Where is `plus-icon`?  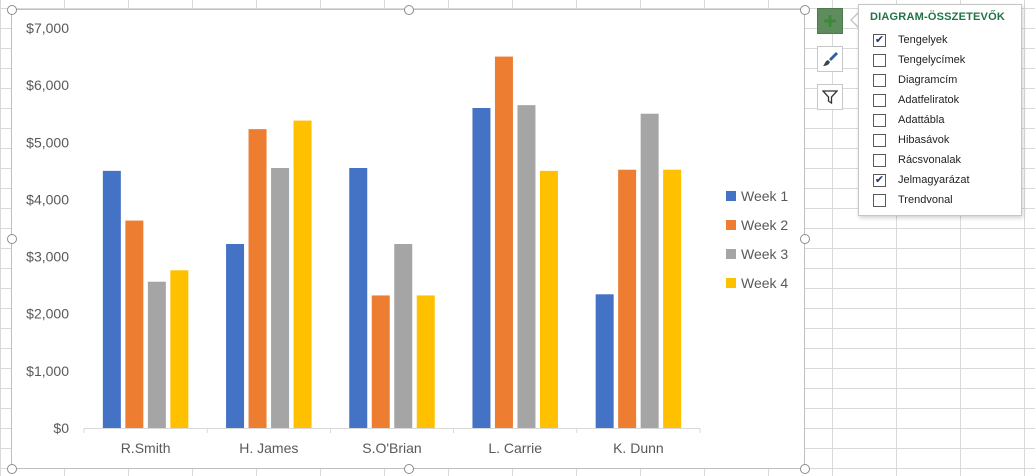 plus-icon is located at coordinates (830, 21).